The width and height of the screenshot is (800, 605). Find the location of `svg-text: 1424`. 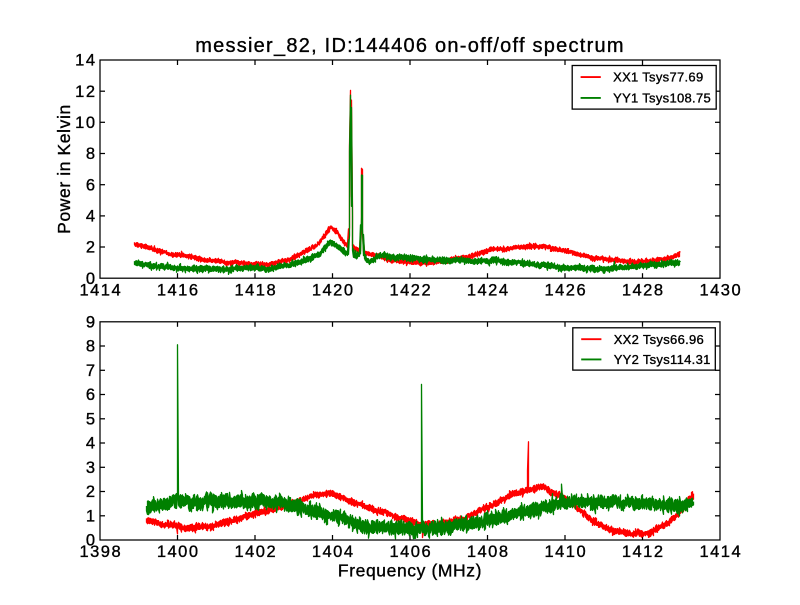

svg-text: 1424 is located at coordinates (488, 290).